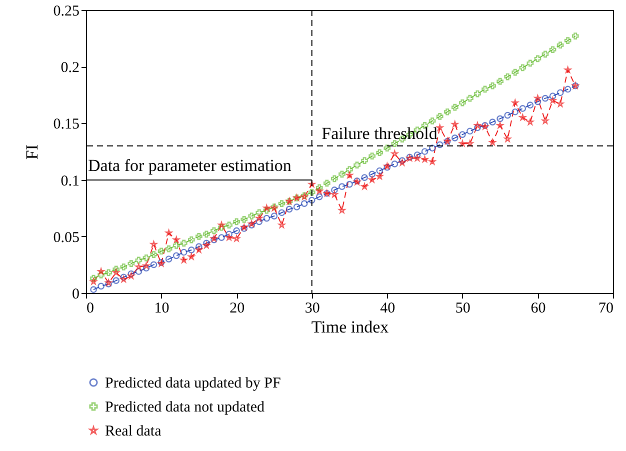  What do you see at coordinates (32, 152) in the screenshot?
I see `y-axis-title: FI` at bounding box center [32, 152].